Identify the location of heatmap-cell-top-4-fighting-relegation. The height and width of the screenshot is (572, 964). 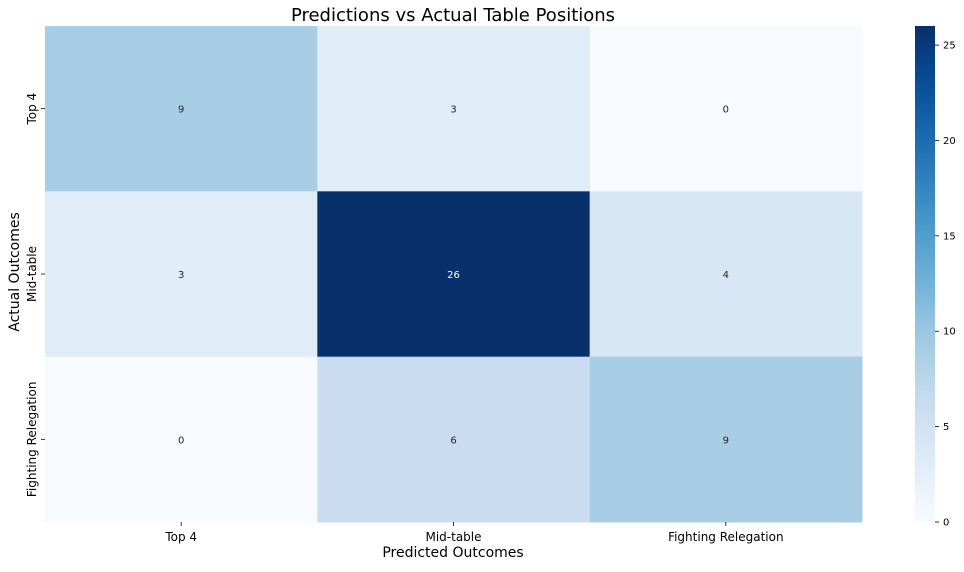
(726, 109).